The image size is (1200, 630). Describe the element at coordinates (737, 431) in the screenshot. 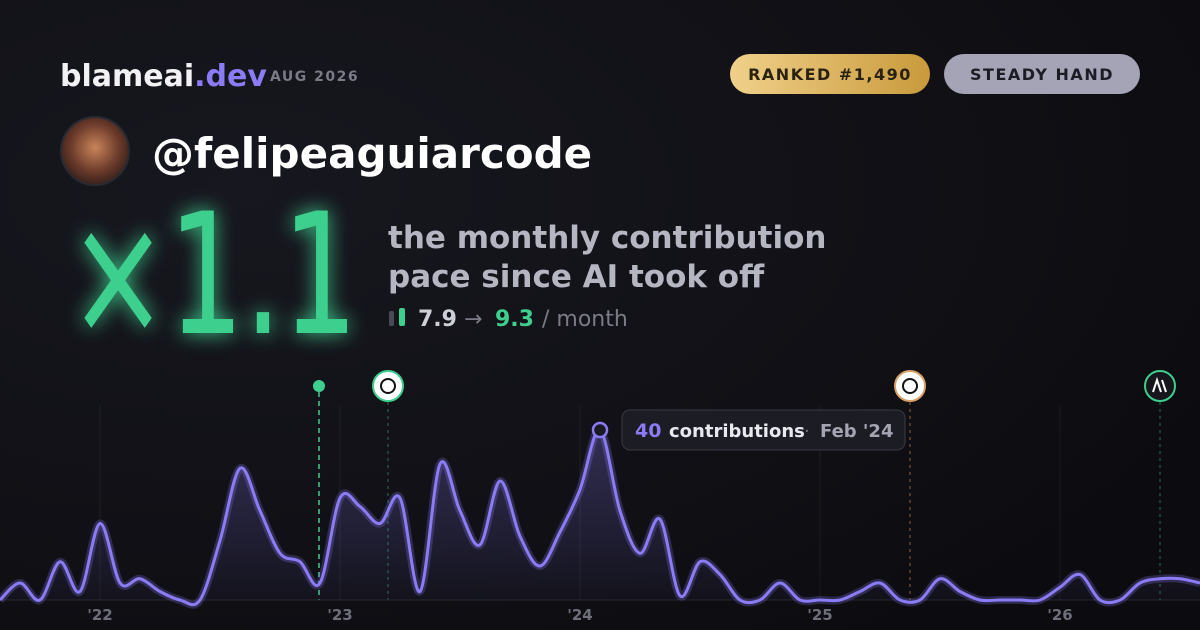

I see `tooltip-label: contributions` at that location.